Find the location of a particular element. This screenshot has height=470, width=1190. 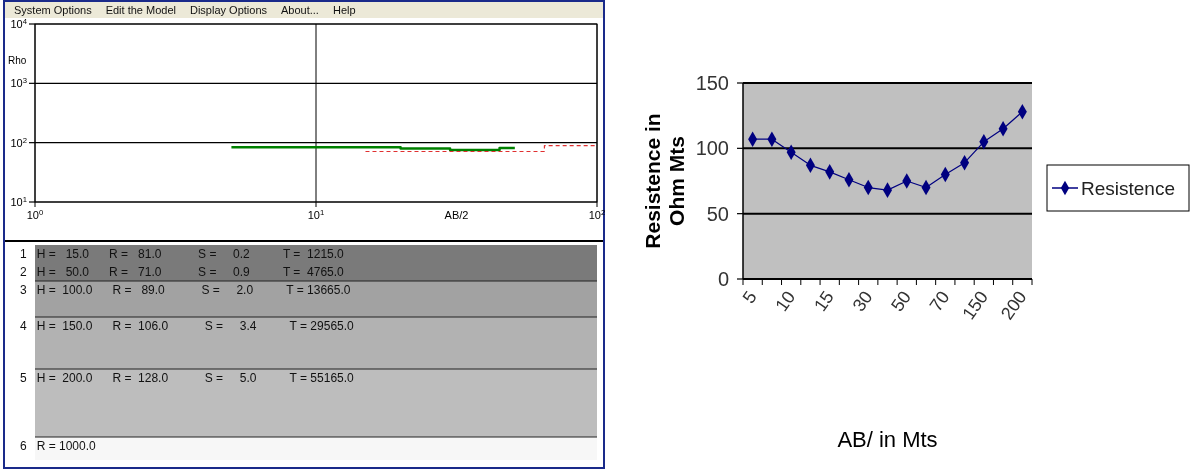

y-tick-label: 150 is located at coordinates (712, 83).